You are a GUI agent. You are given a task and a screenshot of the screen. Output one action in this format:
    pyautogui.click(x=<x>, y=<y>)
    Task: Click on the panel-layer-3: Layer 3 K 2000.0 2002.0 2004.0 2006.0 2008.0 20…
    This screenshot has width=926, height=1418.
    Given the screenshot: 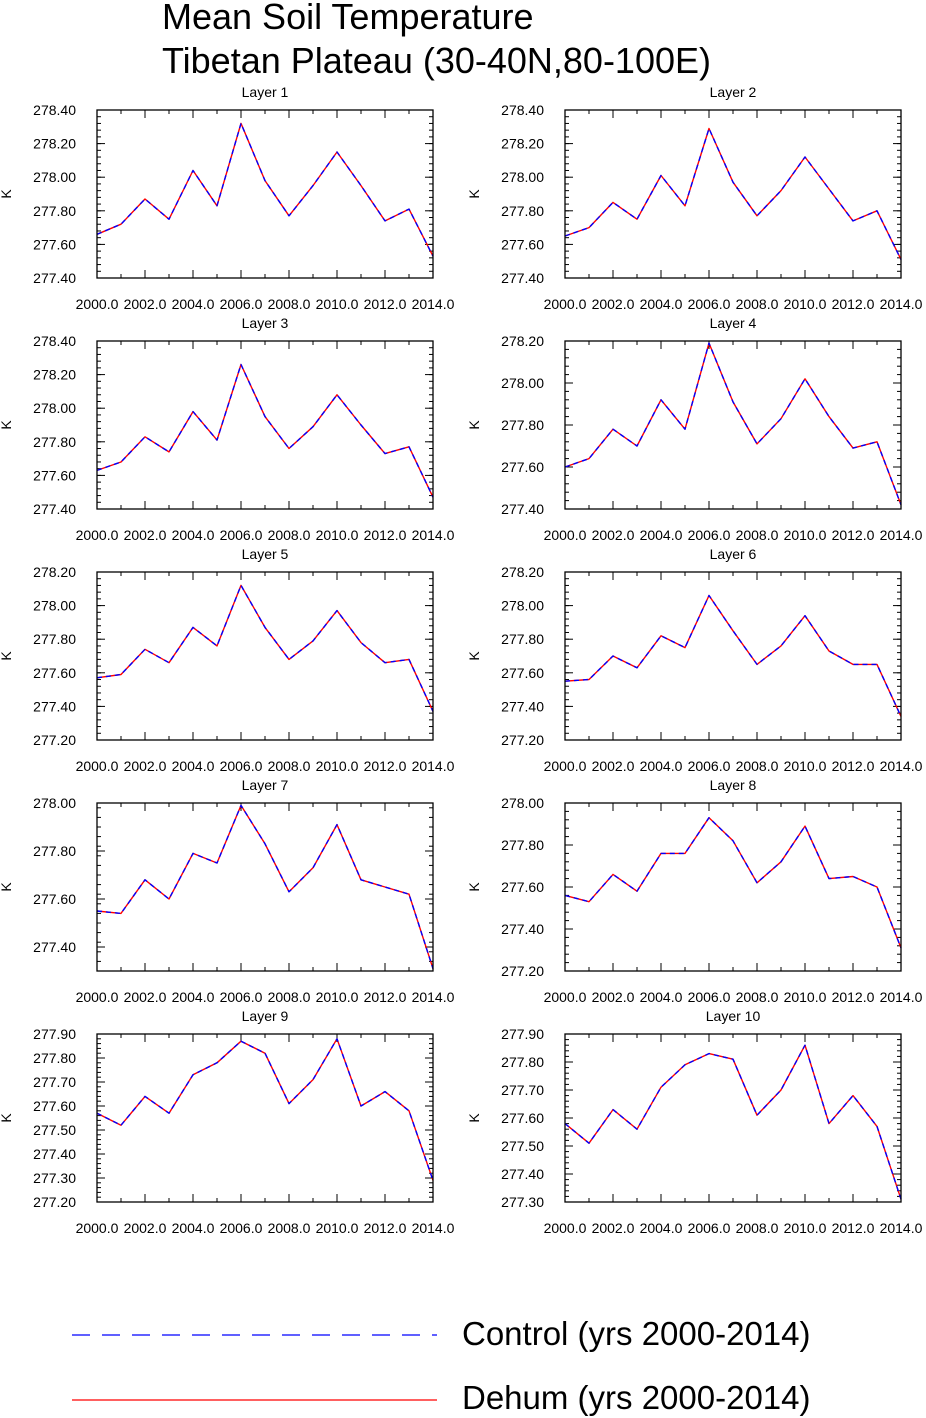 What is the action you would take?
    pyautogui.click(x=227, y=429)
    